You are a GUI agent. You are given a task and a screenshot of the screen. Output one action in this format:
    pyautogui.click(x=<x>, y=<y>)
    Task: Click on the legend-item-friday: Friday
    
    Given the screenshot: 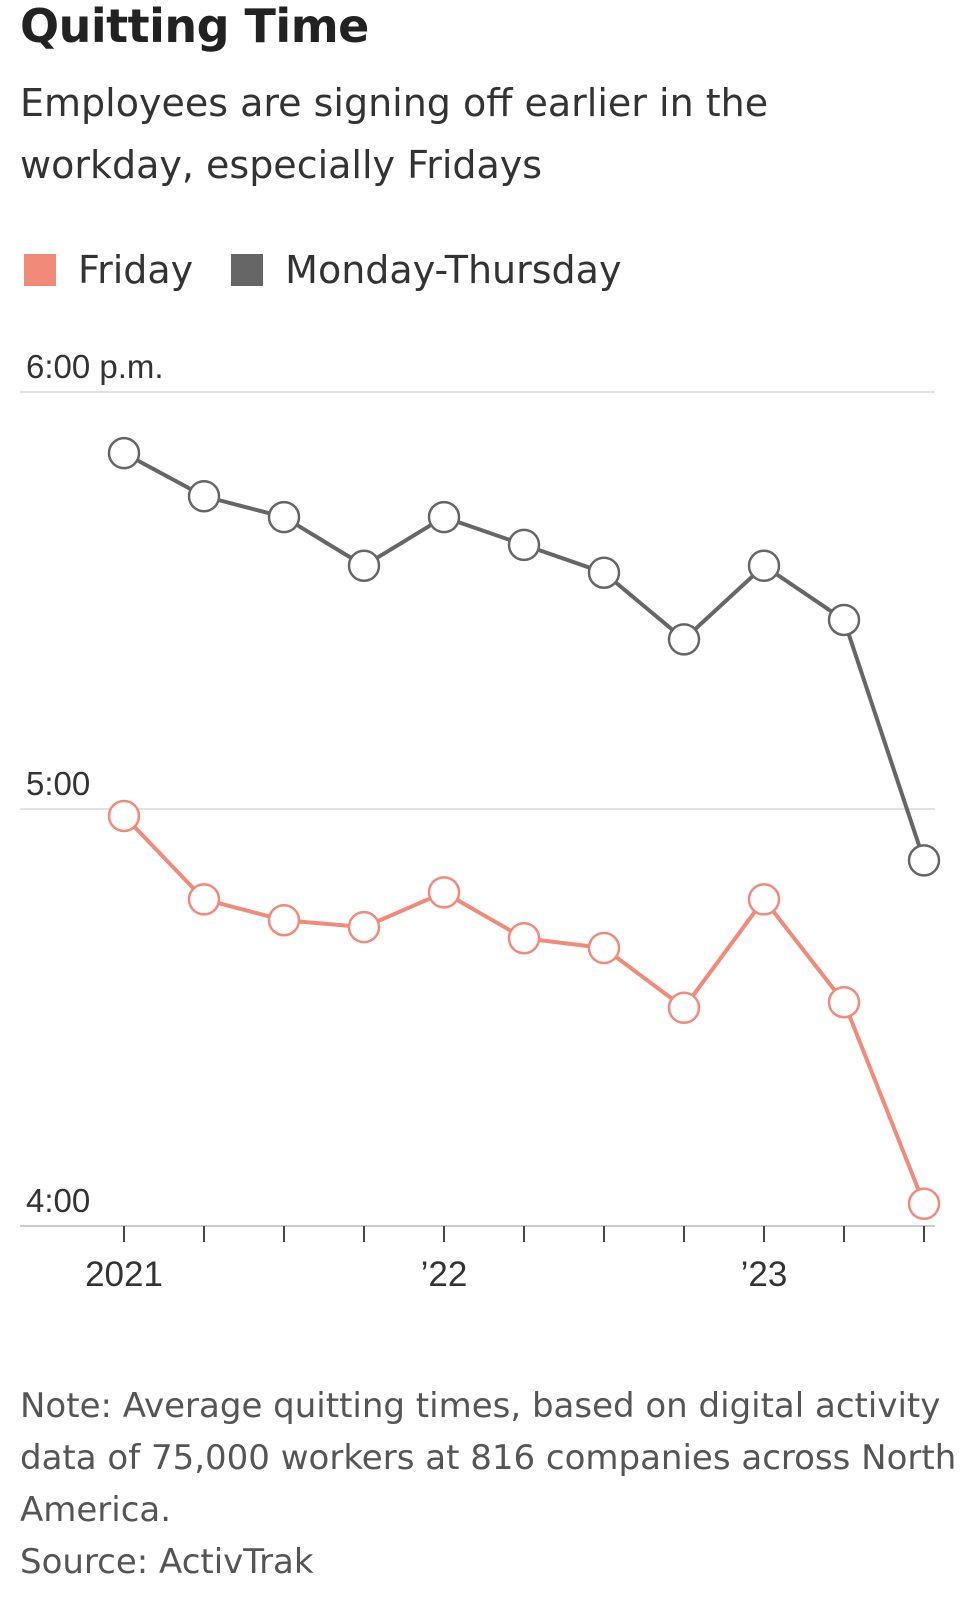 What is the action you would take?
    pyautogui.click(x=108, y=270)
    